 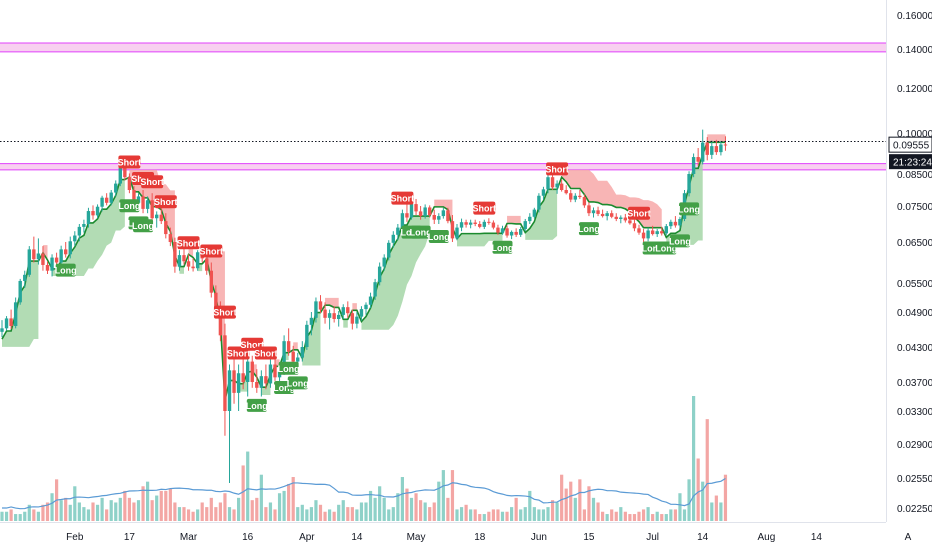 What do you see at coordinates (914, 284) in the screenshot?
I see `price-axis-label: 0.05500` at bounding box center [914, 284].